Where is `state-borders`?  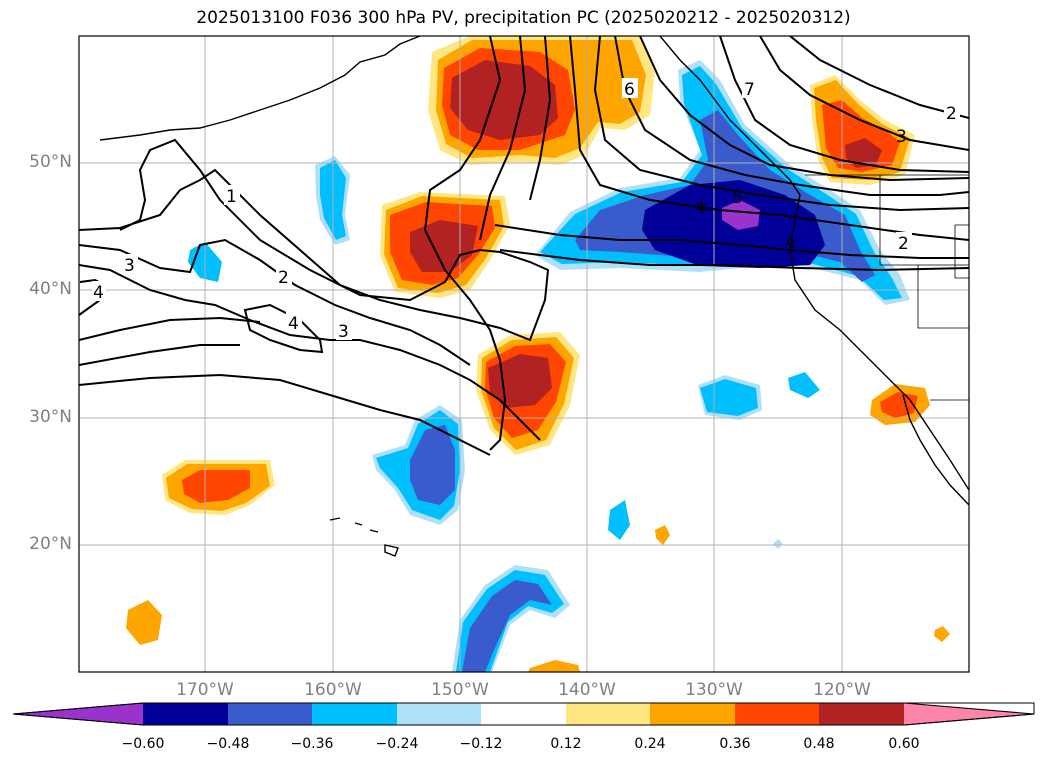
state-borders is located at coordinates (887, 287).